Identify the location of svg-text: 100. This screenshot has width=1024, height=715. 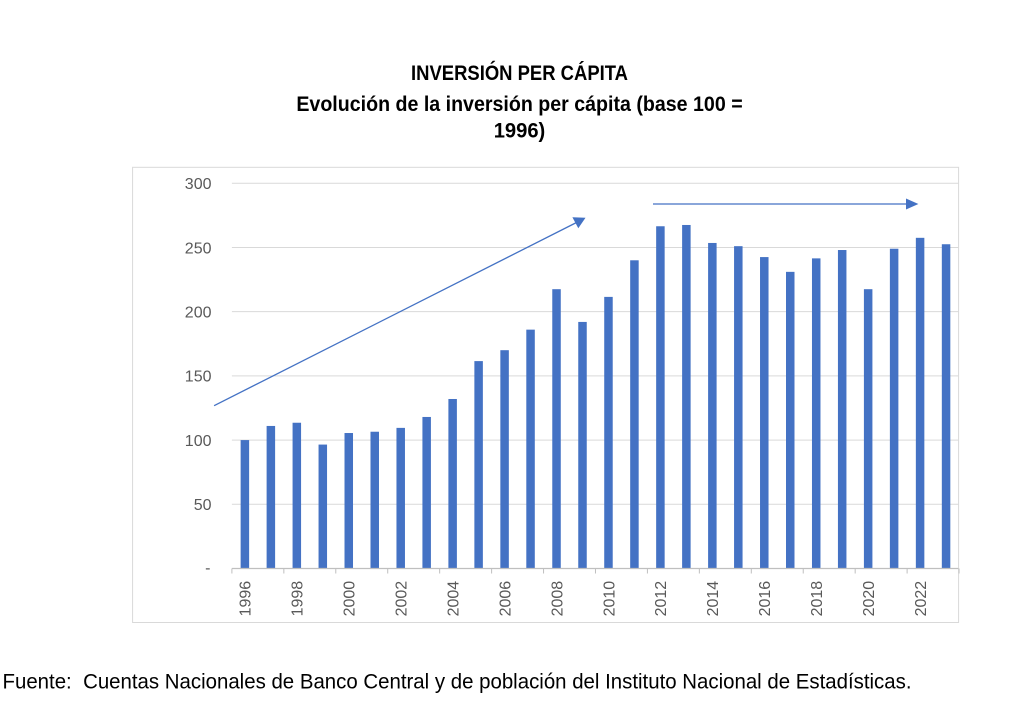
(198, 441).